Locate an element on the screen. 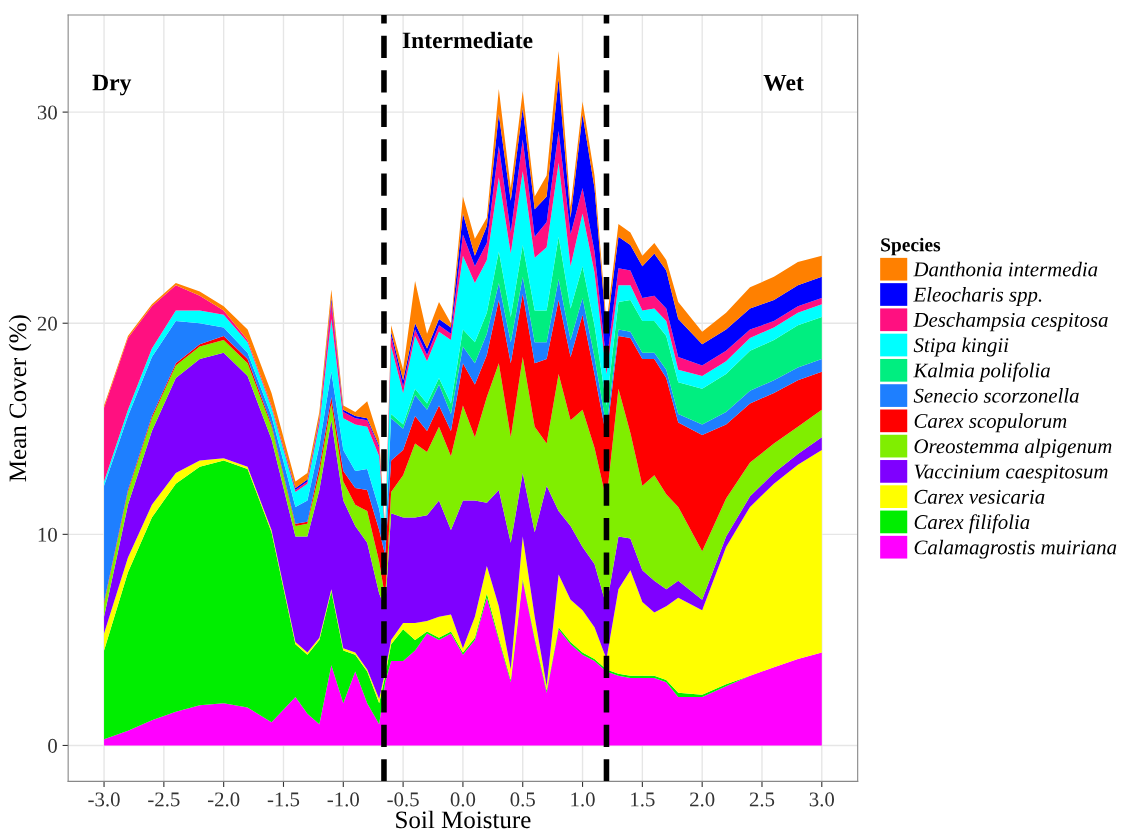  legend-label: Eleocharis spp. is located at coordinates (977, 296).